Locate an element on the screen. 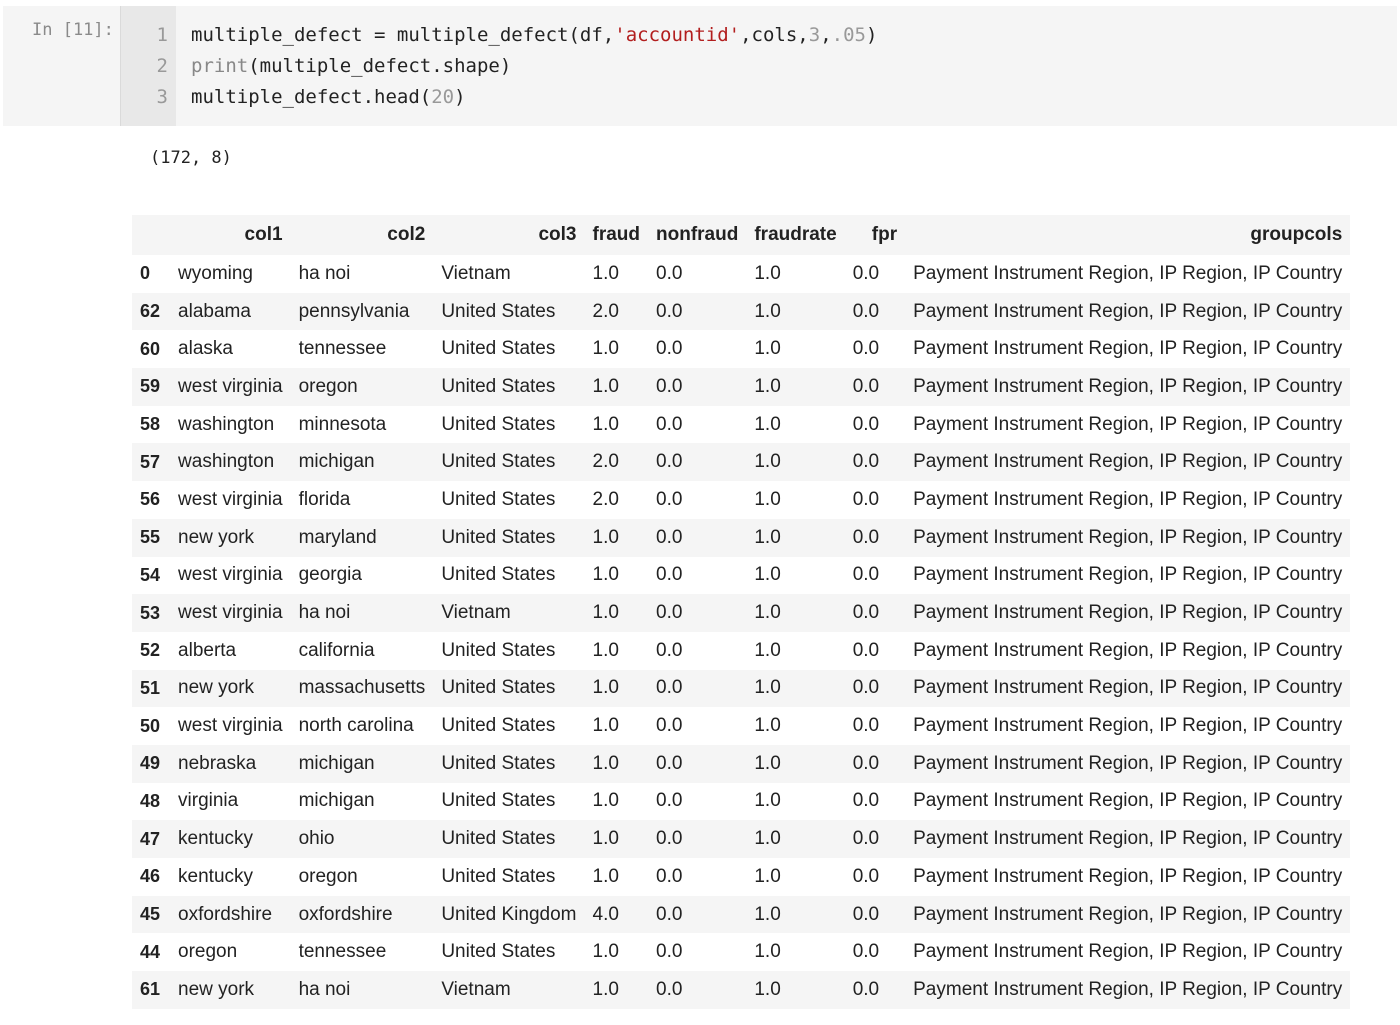  table-cell-col2: florida is located at coordinates (324, 499).